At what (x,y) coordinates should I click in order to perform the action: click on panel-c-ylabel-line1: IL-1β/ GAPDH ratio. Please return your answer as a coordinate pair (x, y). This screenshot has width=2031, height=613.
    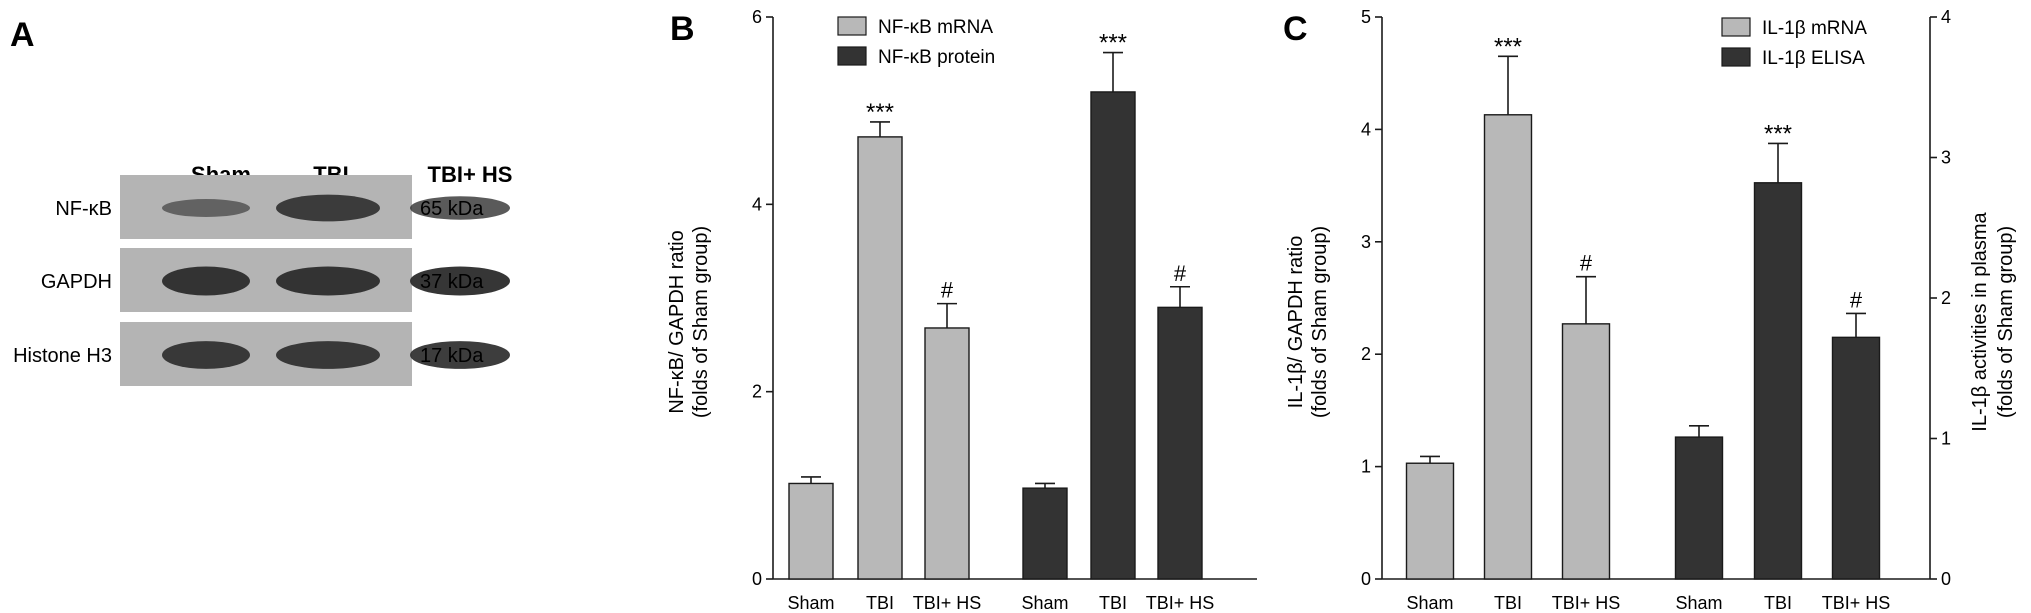
    Looking at the image, I should click on (1296, 322).